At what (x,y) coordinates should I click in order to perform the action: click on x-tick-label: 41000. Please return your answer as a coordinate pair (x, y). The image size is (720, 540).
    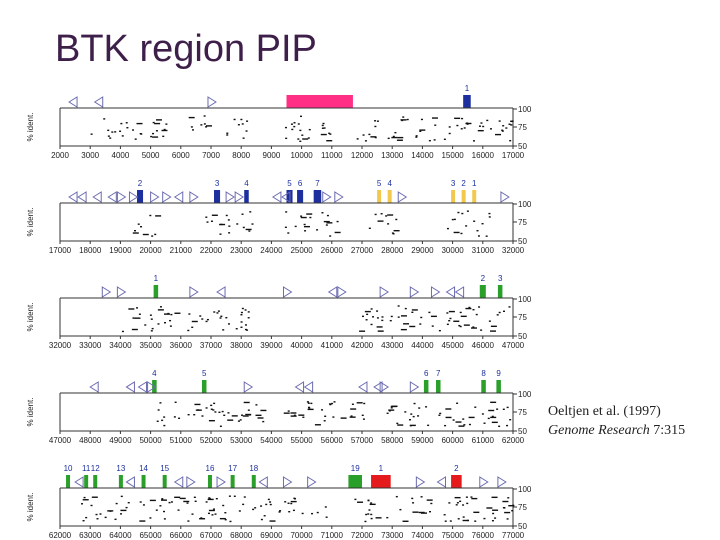
    Looking at the image, I should click on (332, 345).